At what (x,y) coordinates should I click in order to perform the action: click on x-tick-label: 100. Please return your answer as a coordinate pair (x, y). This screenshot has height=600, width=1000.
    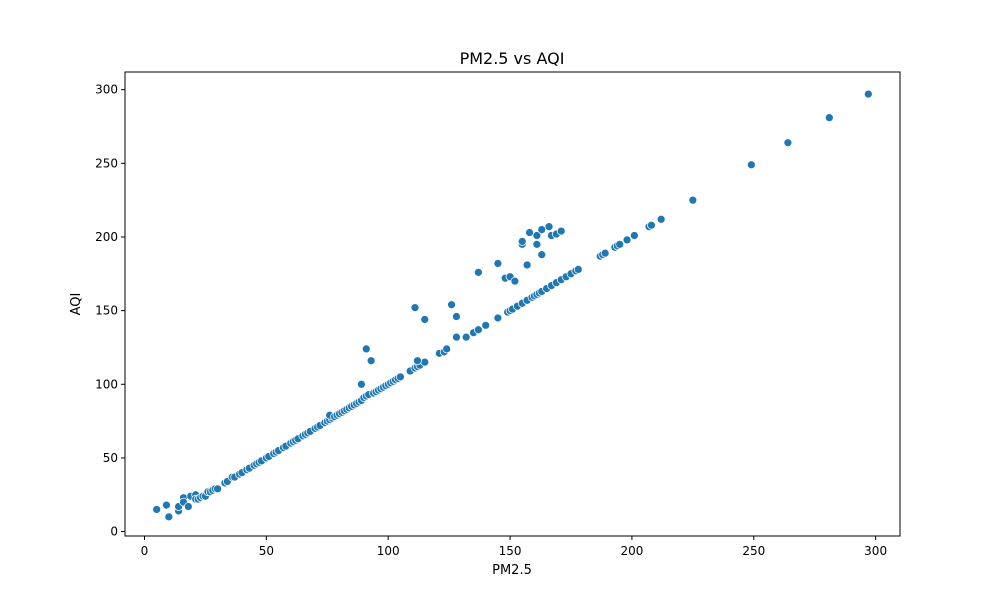
    Looking at the image, I should click on (388, 551).